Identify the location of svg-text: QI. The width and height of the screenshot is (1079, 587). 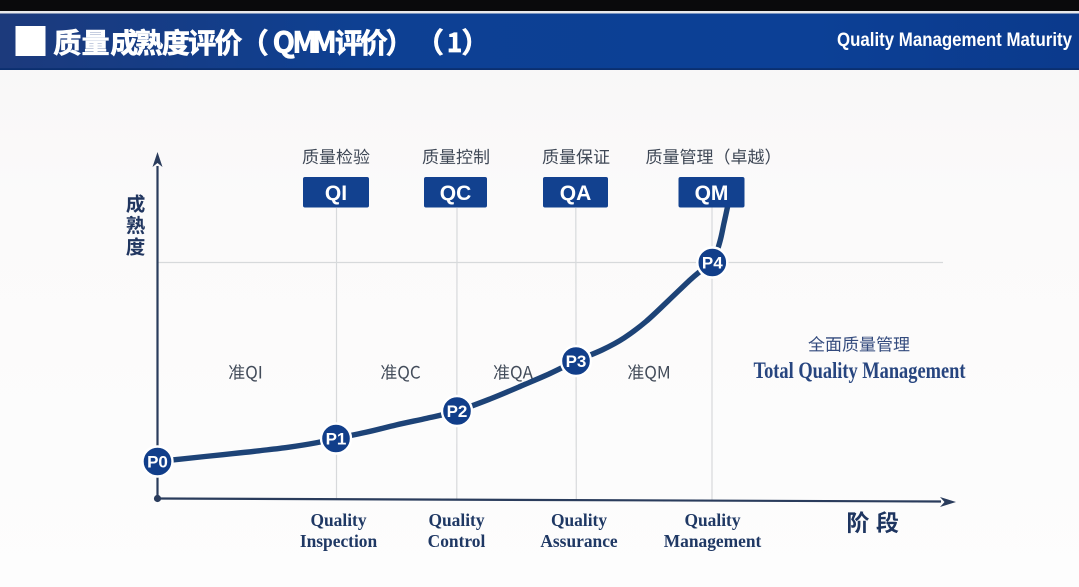
(336, 193).